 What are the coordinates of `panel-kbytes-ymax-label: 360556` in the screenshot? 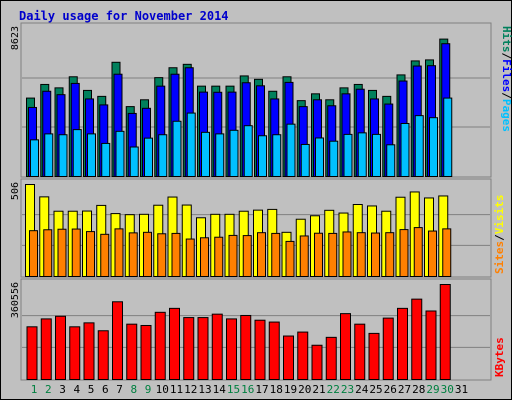 It's located at (15, 300).